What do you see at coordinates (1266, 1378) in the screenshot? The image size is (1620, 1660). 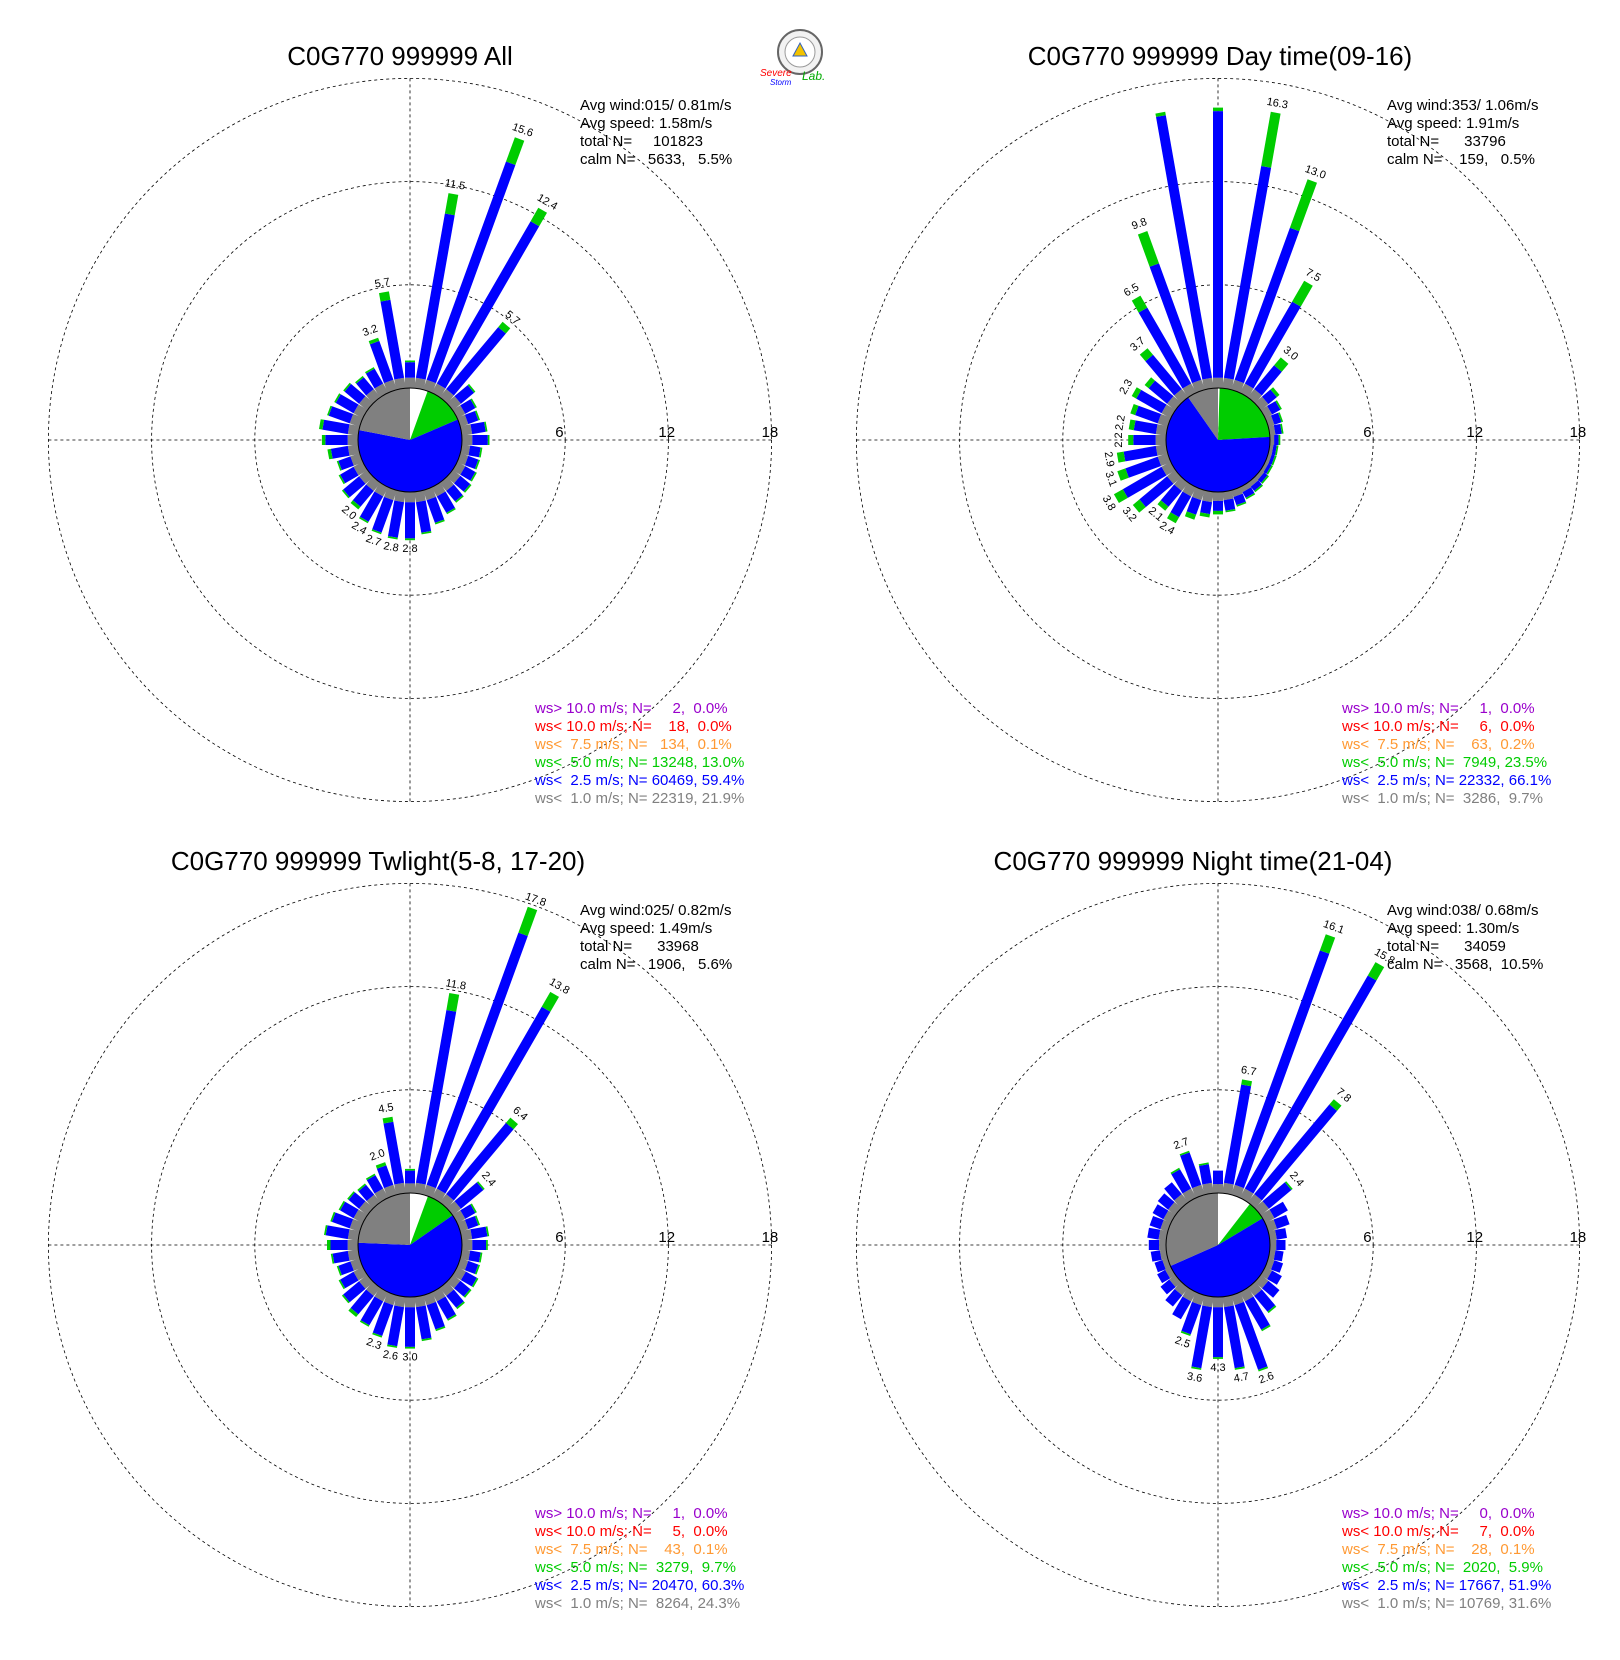 I see `bar-label-160: 2.6` at bounding box center [1266, 1378].